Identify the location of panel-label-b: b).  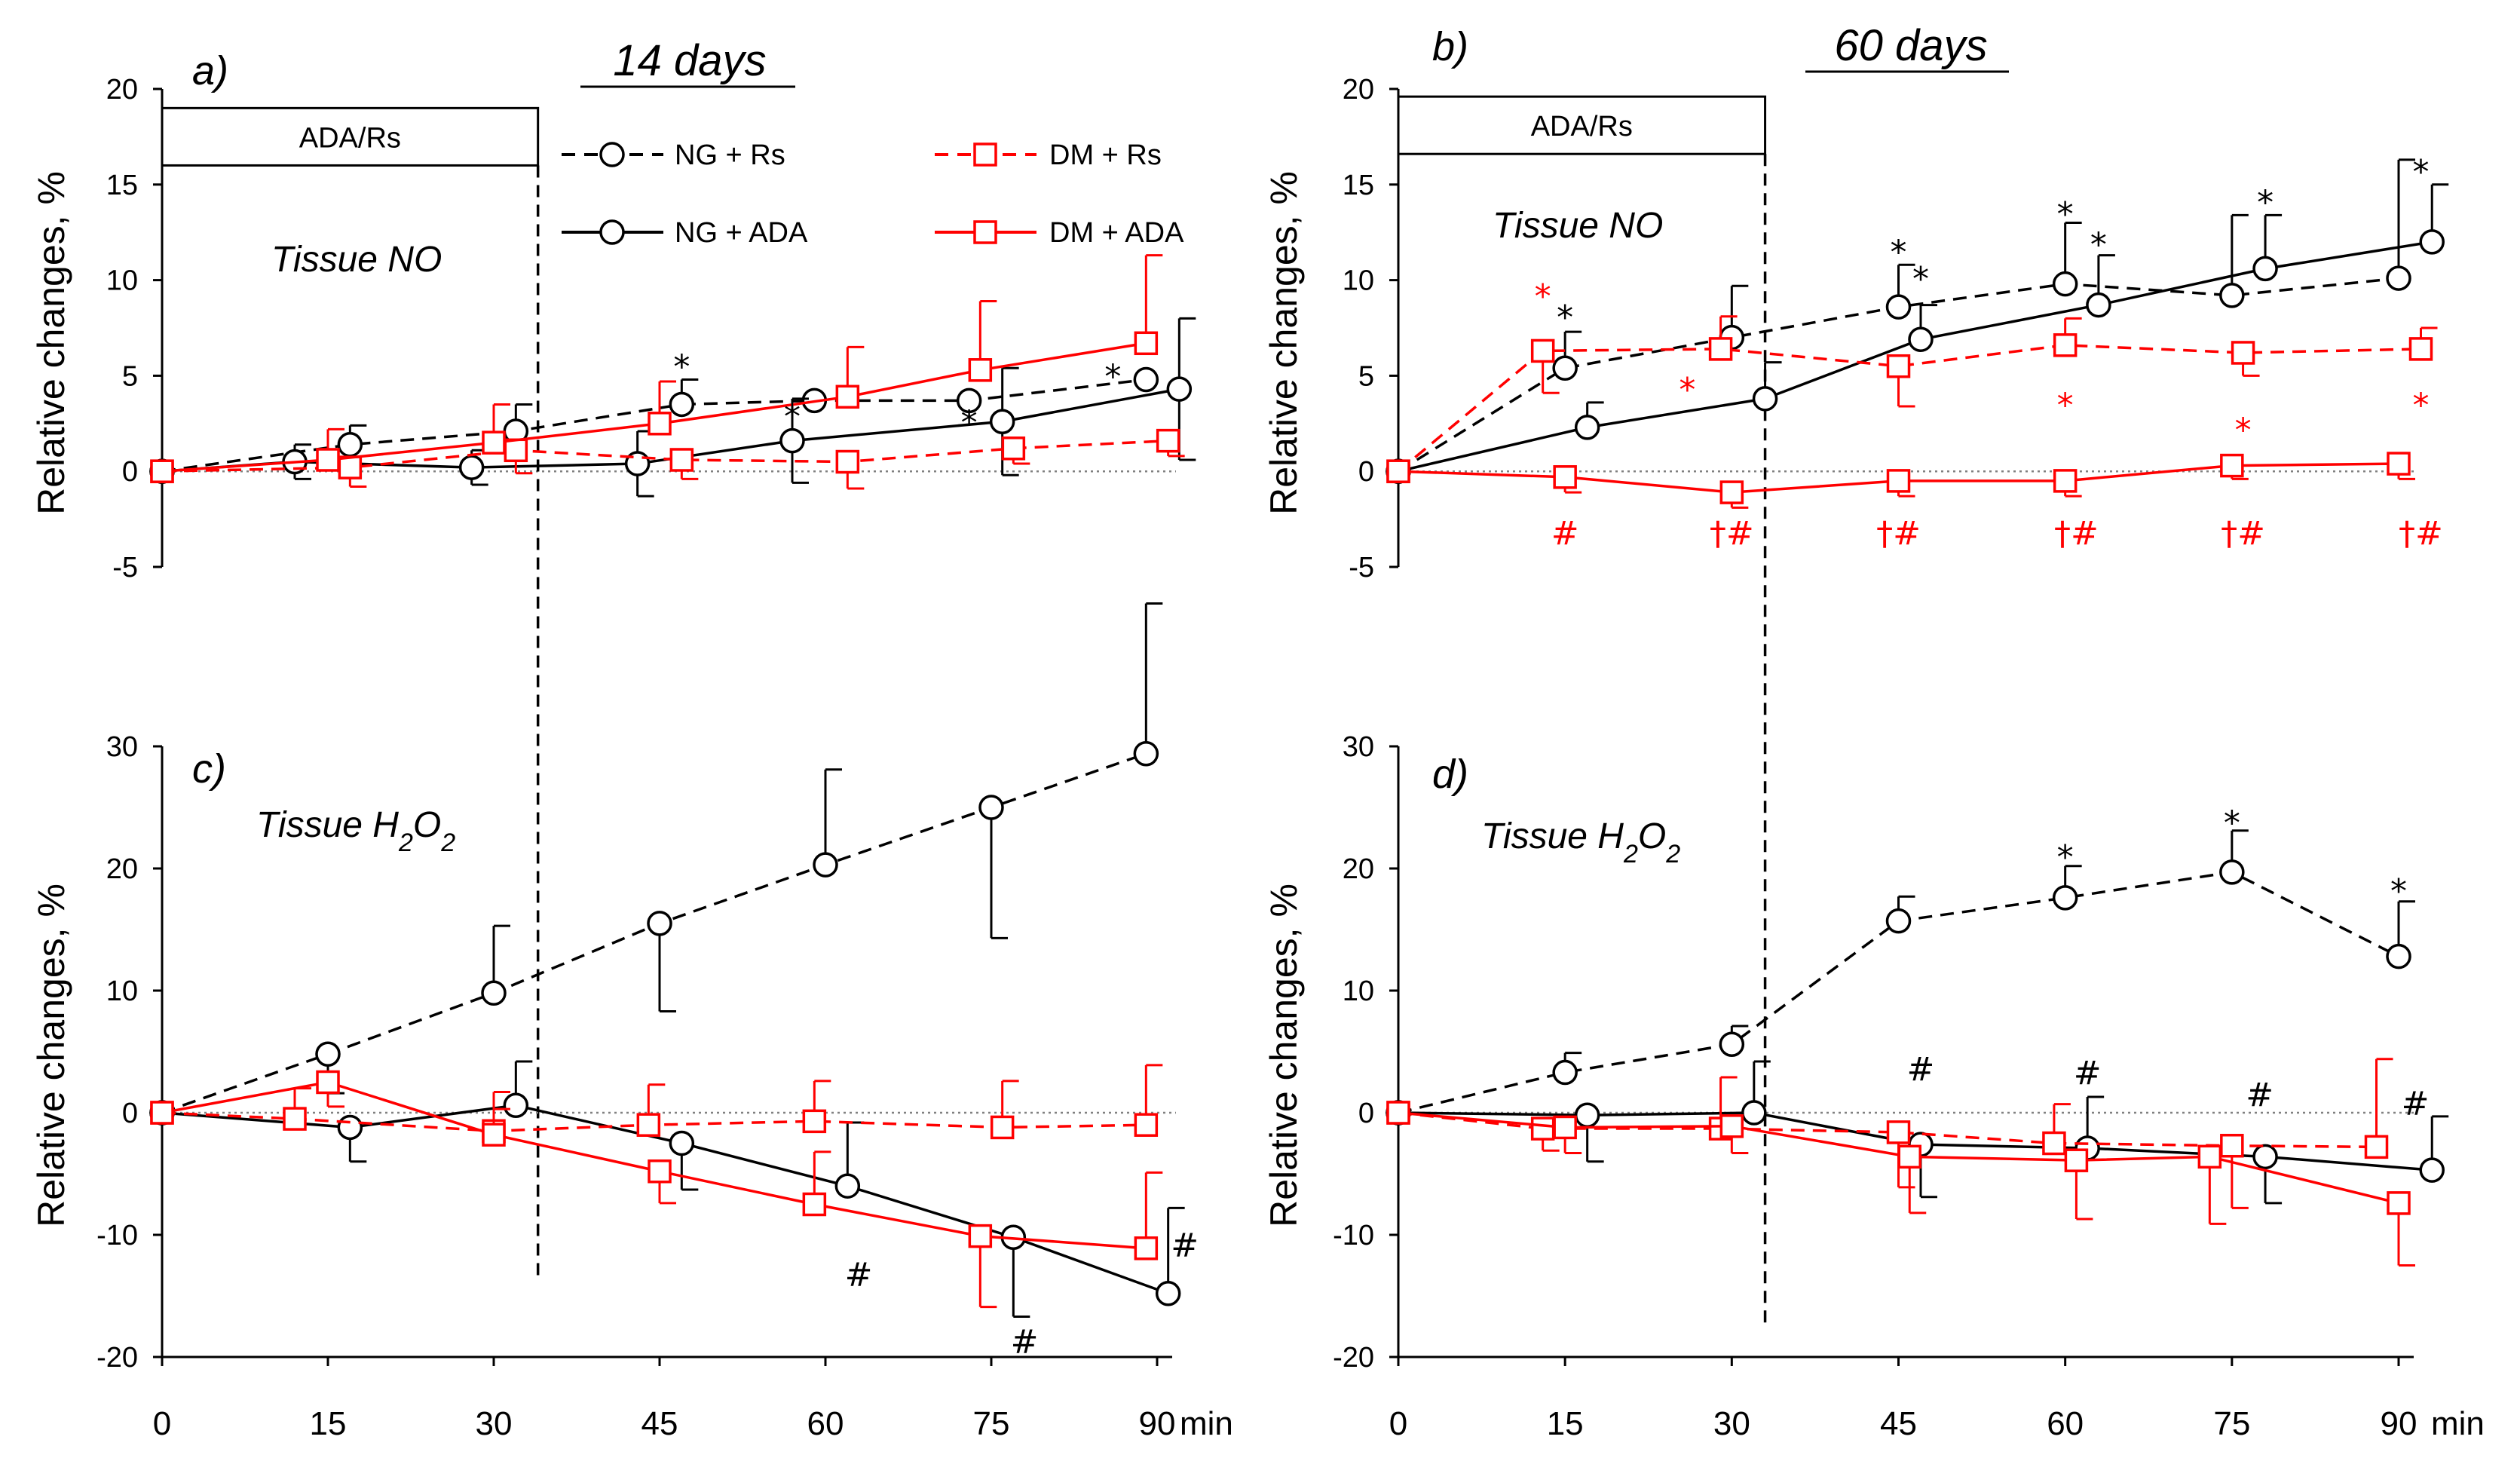
(1450, 46).